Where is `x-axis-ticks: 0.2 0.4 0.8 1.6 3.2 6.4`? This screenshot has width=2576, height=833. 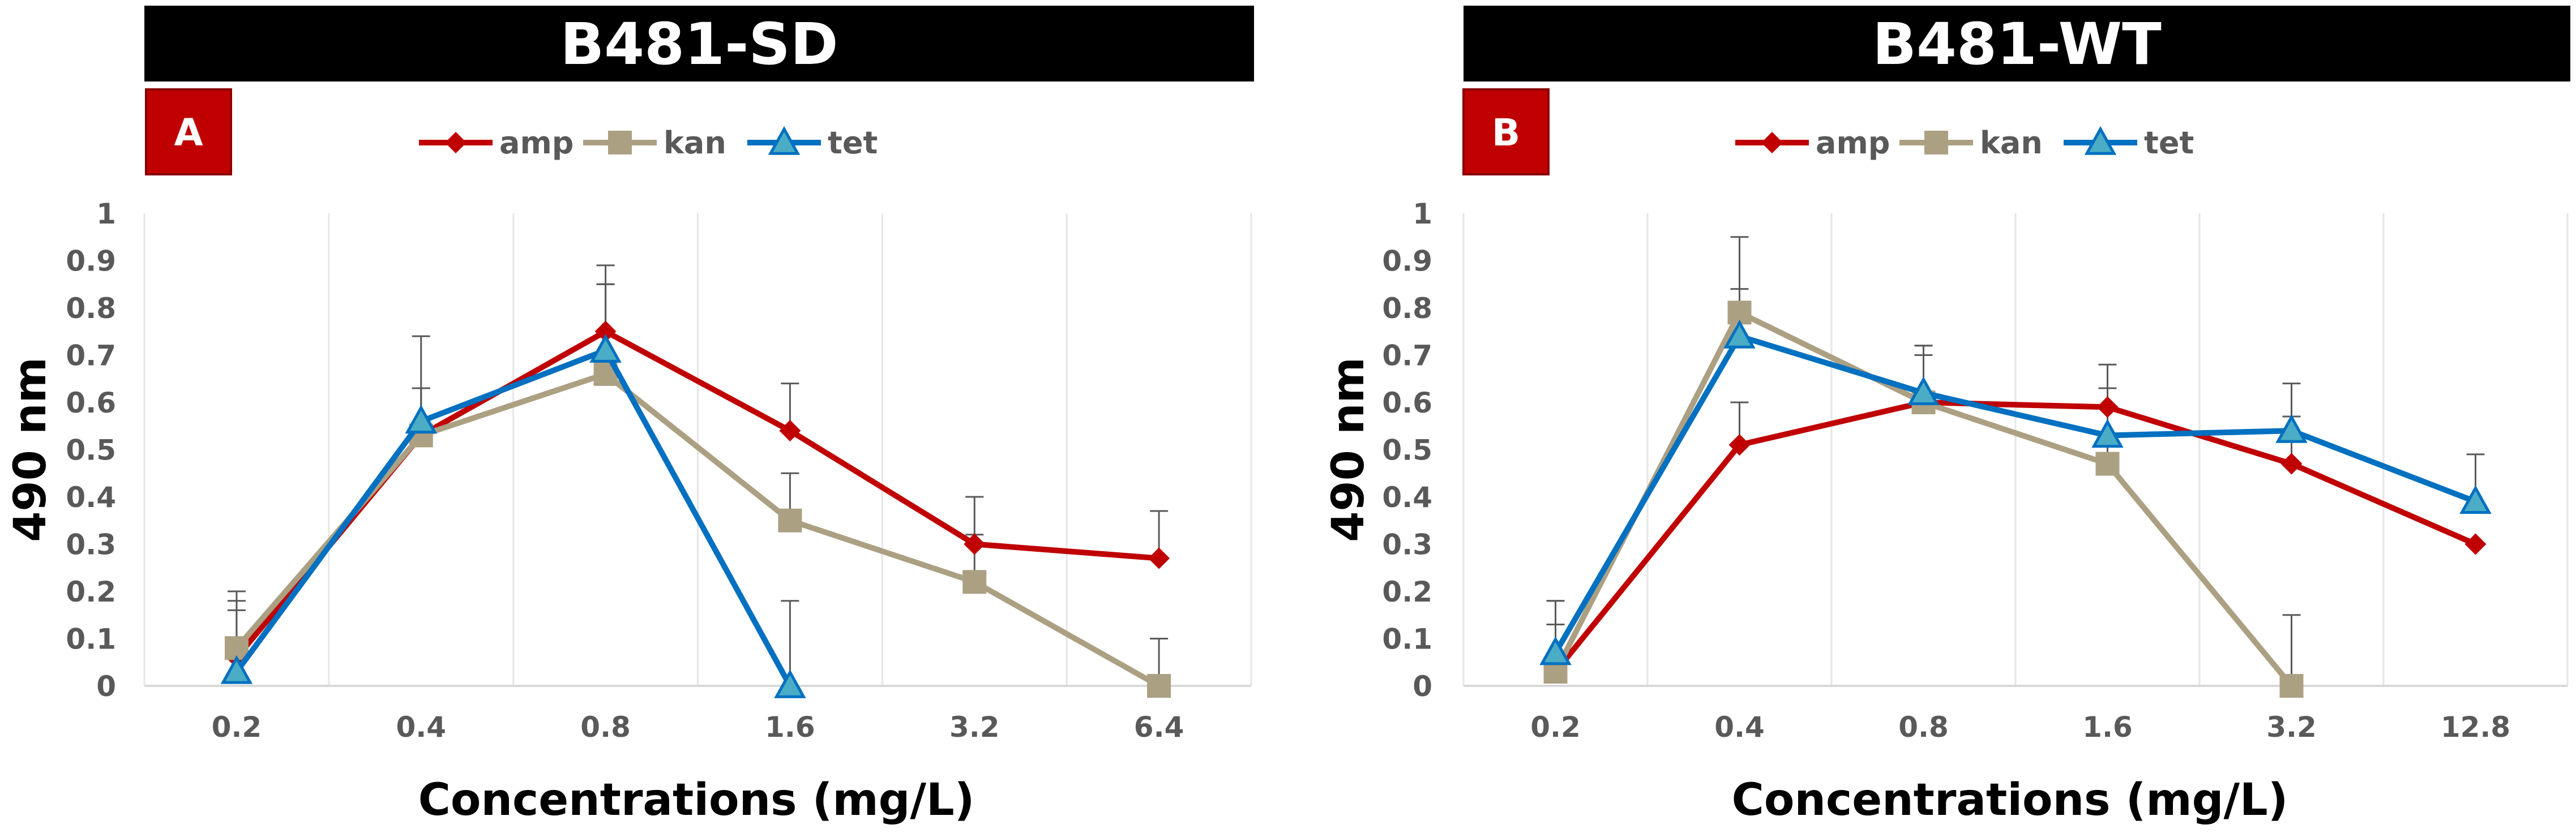
x-axis-ticks: 0.2 0.4 0.8 1.6 3.2 6.4 is located at coordinates (698, 727).